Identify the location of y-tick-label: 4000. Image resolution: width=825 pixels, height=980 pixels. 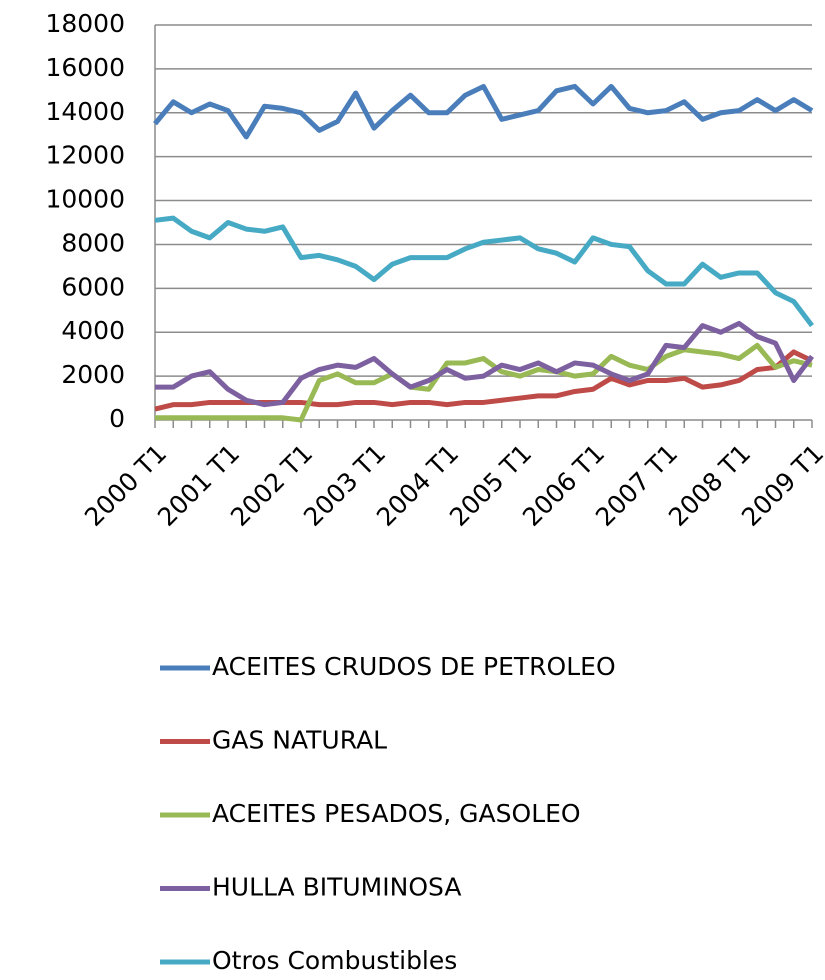
(93, 330).